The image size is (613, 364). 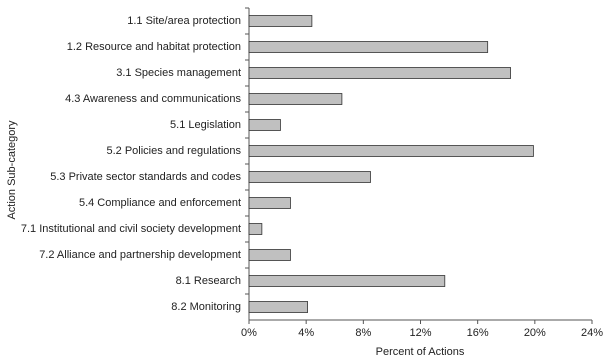 I want to click on y-tick-label: 5.1 Legislation, so click(x=205, y=125).